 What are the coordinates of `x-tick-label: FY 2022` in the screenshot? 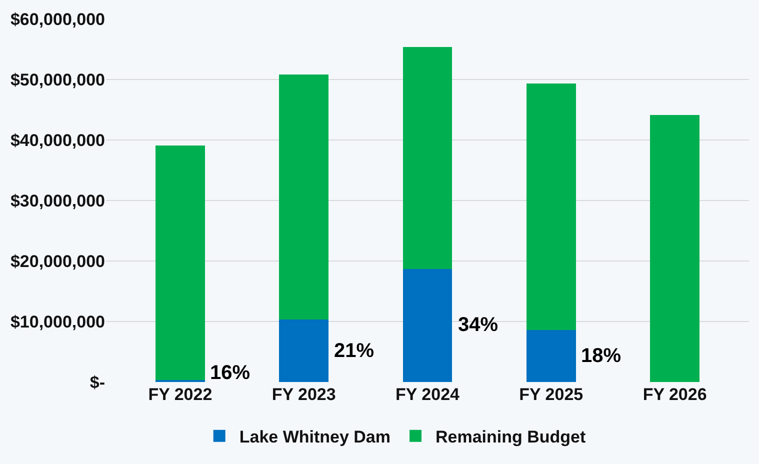 It's located at (180, 394).